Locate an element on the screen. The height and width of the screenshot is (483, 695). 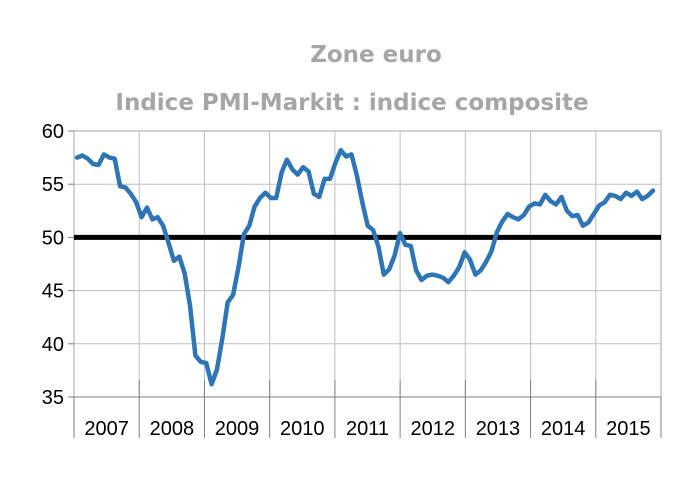
y-tick-label: 55 is located at coordinates (53, 185).